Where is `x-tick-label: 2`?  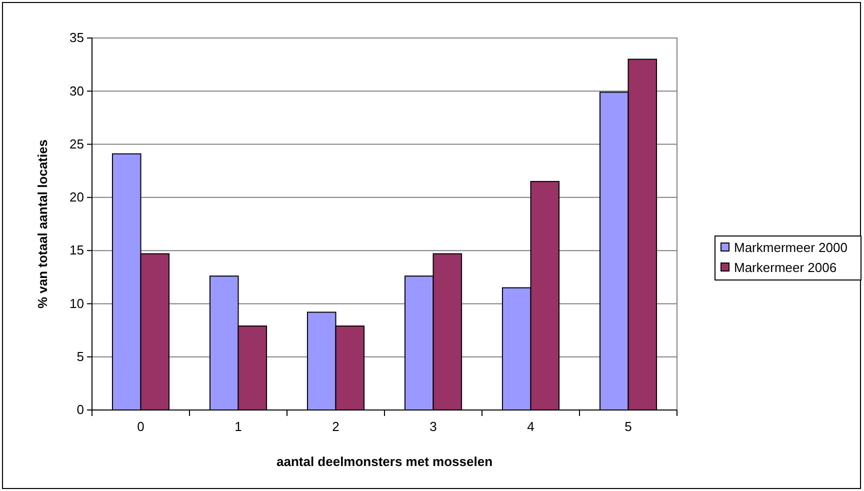
x-tick-label: 2 is located at coordinates (336, 426).